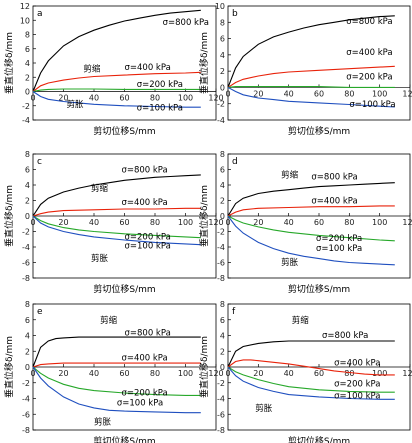 Image resolution: width=412 pixels, height=443 pixels. I want to click on panel-letter: f, so click(234, 312).